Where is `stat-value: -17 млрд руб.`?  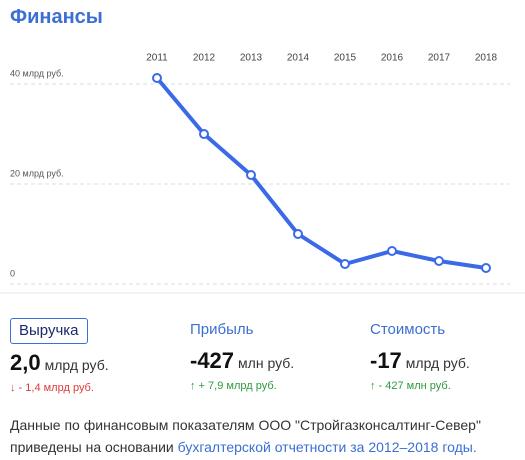
stat-value: -17 млрд руб. is located at coordinates (447, 361).